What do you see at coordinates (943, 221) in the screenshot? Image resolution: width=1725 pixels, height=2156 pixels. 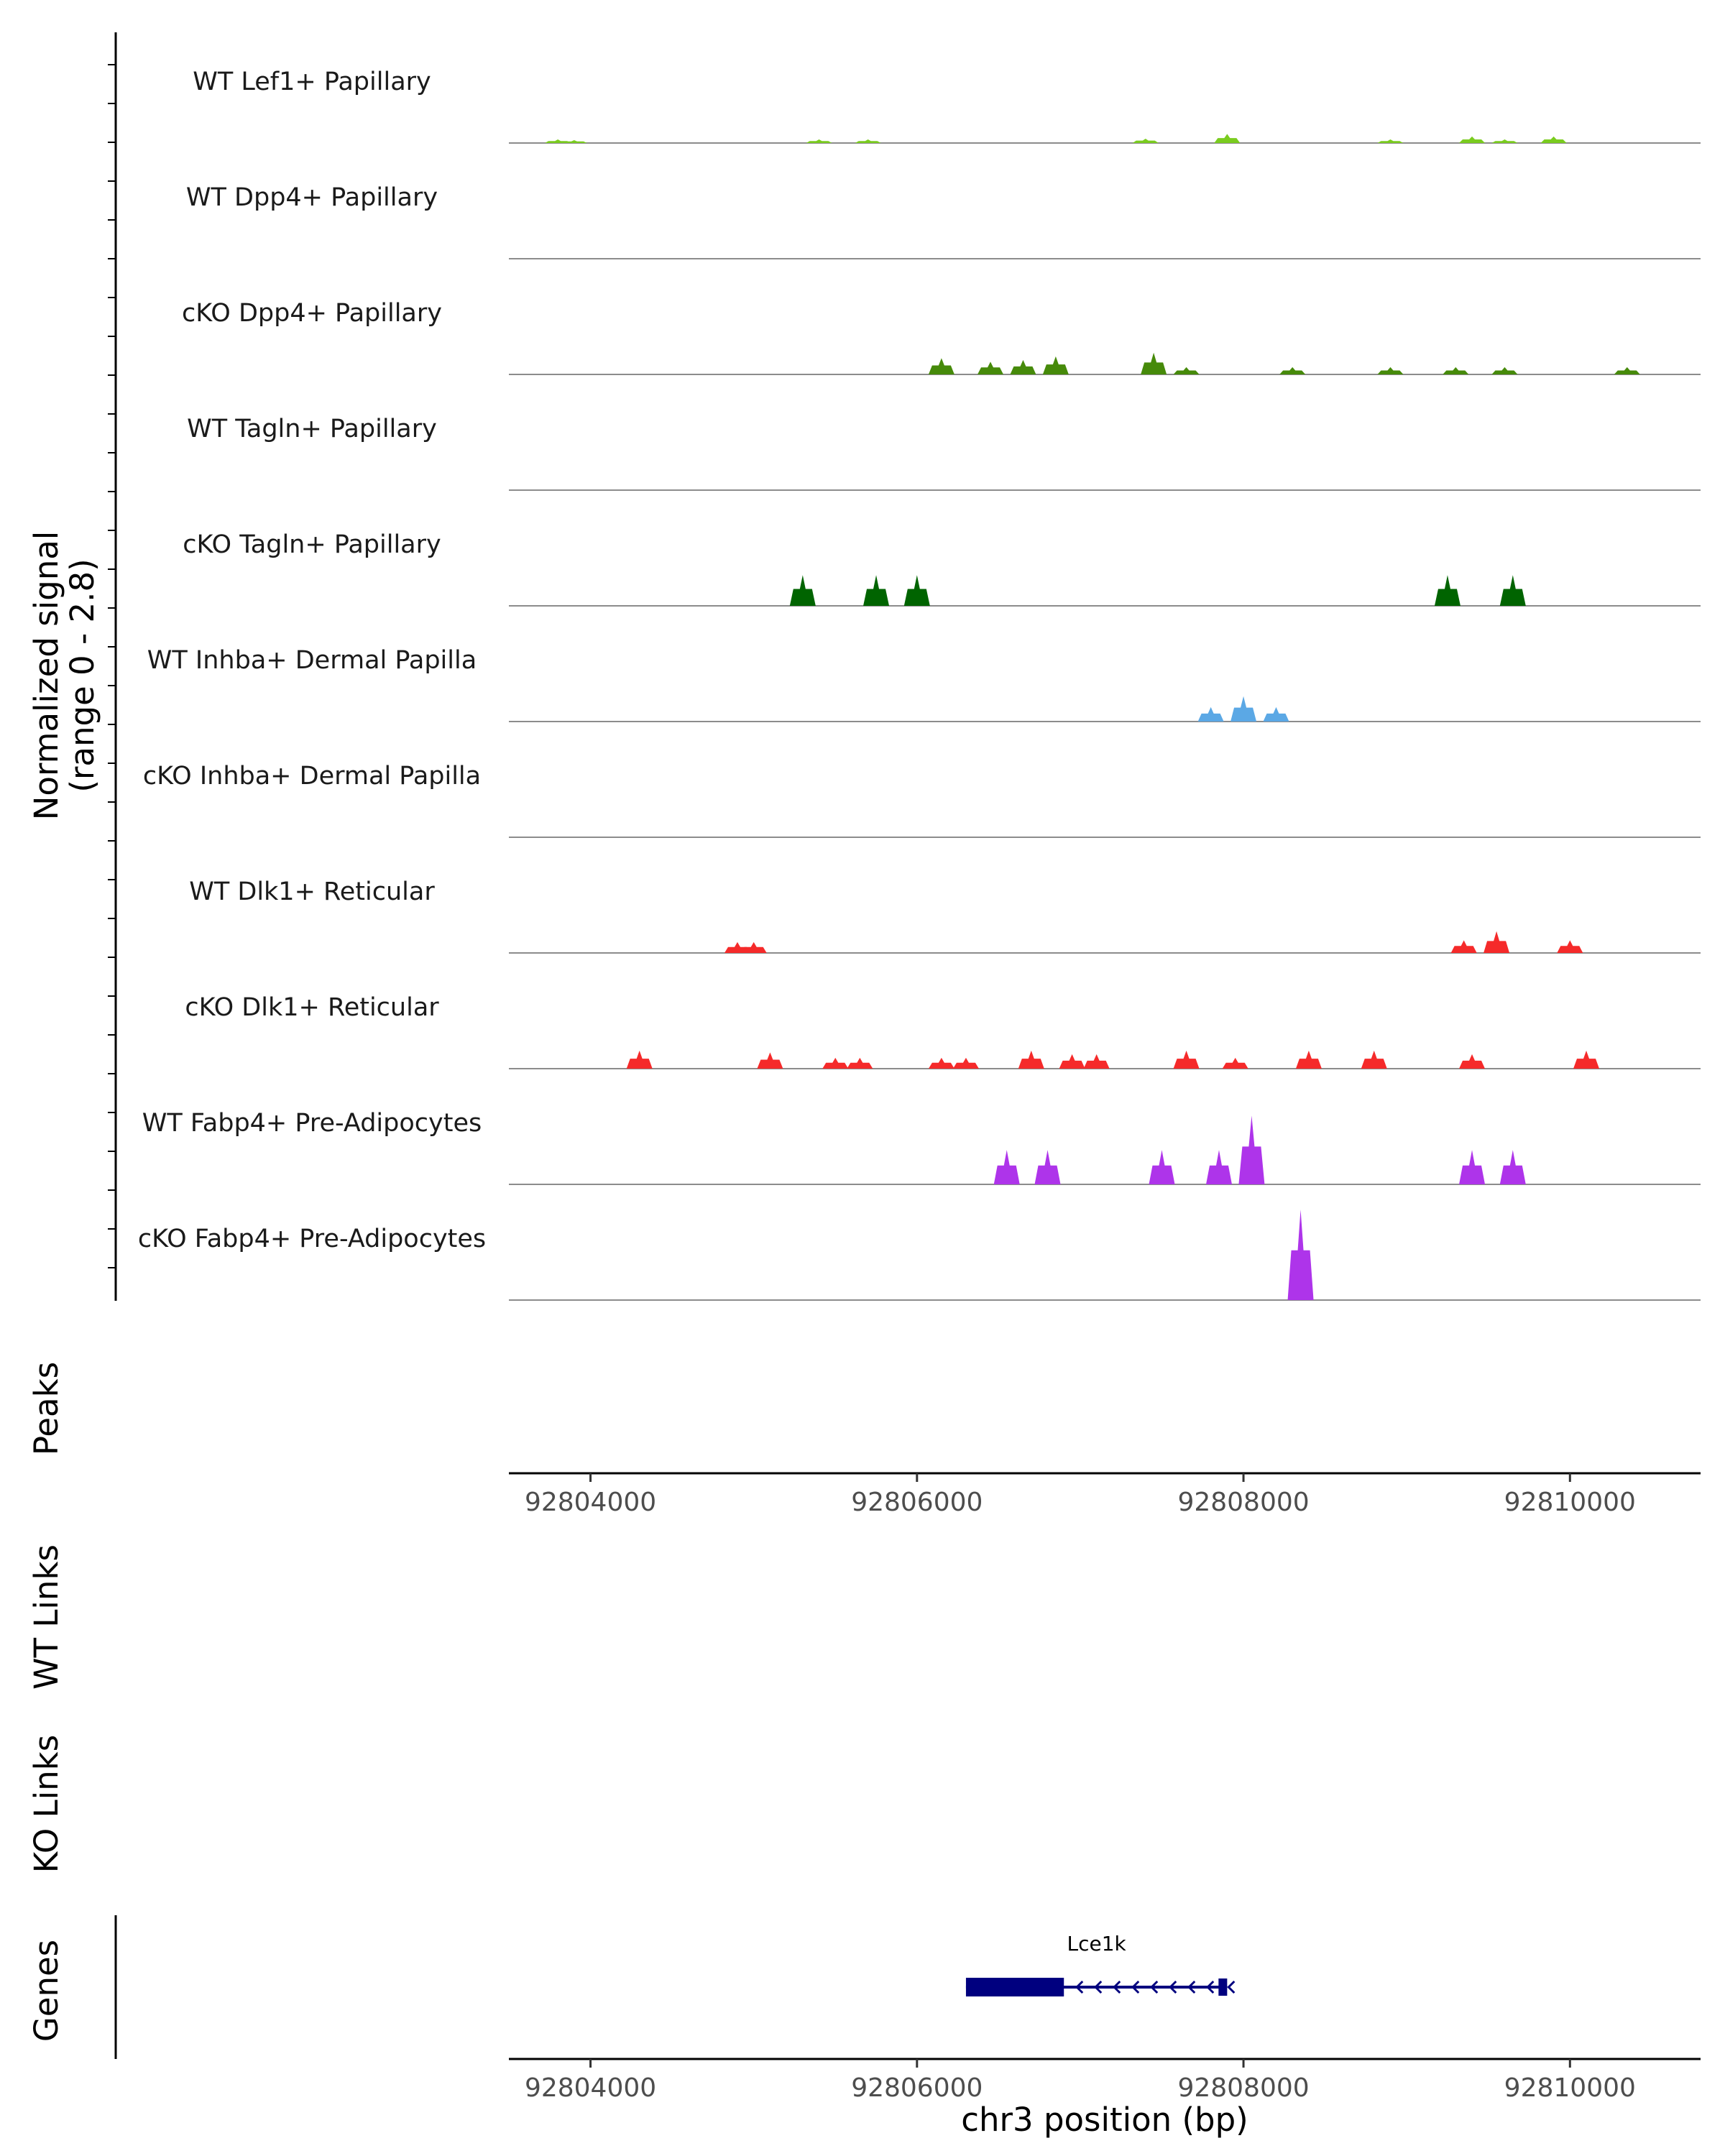 I see `track-1: WT Dpp4+ Papillary` at bounding box center [943, 221].